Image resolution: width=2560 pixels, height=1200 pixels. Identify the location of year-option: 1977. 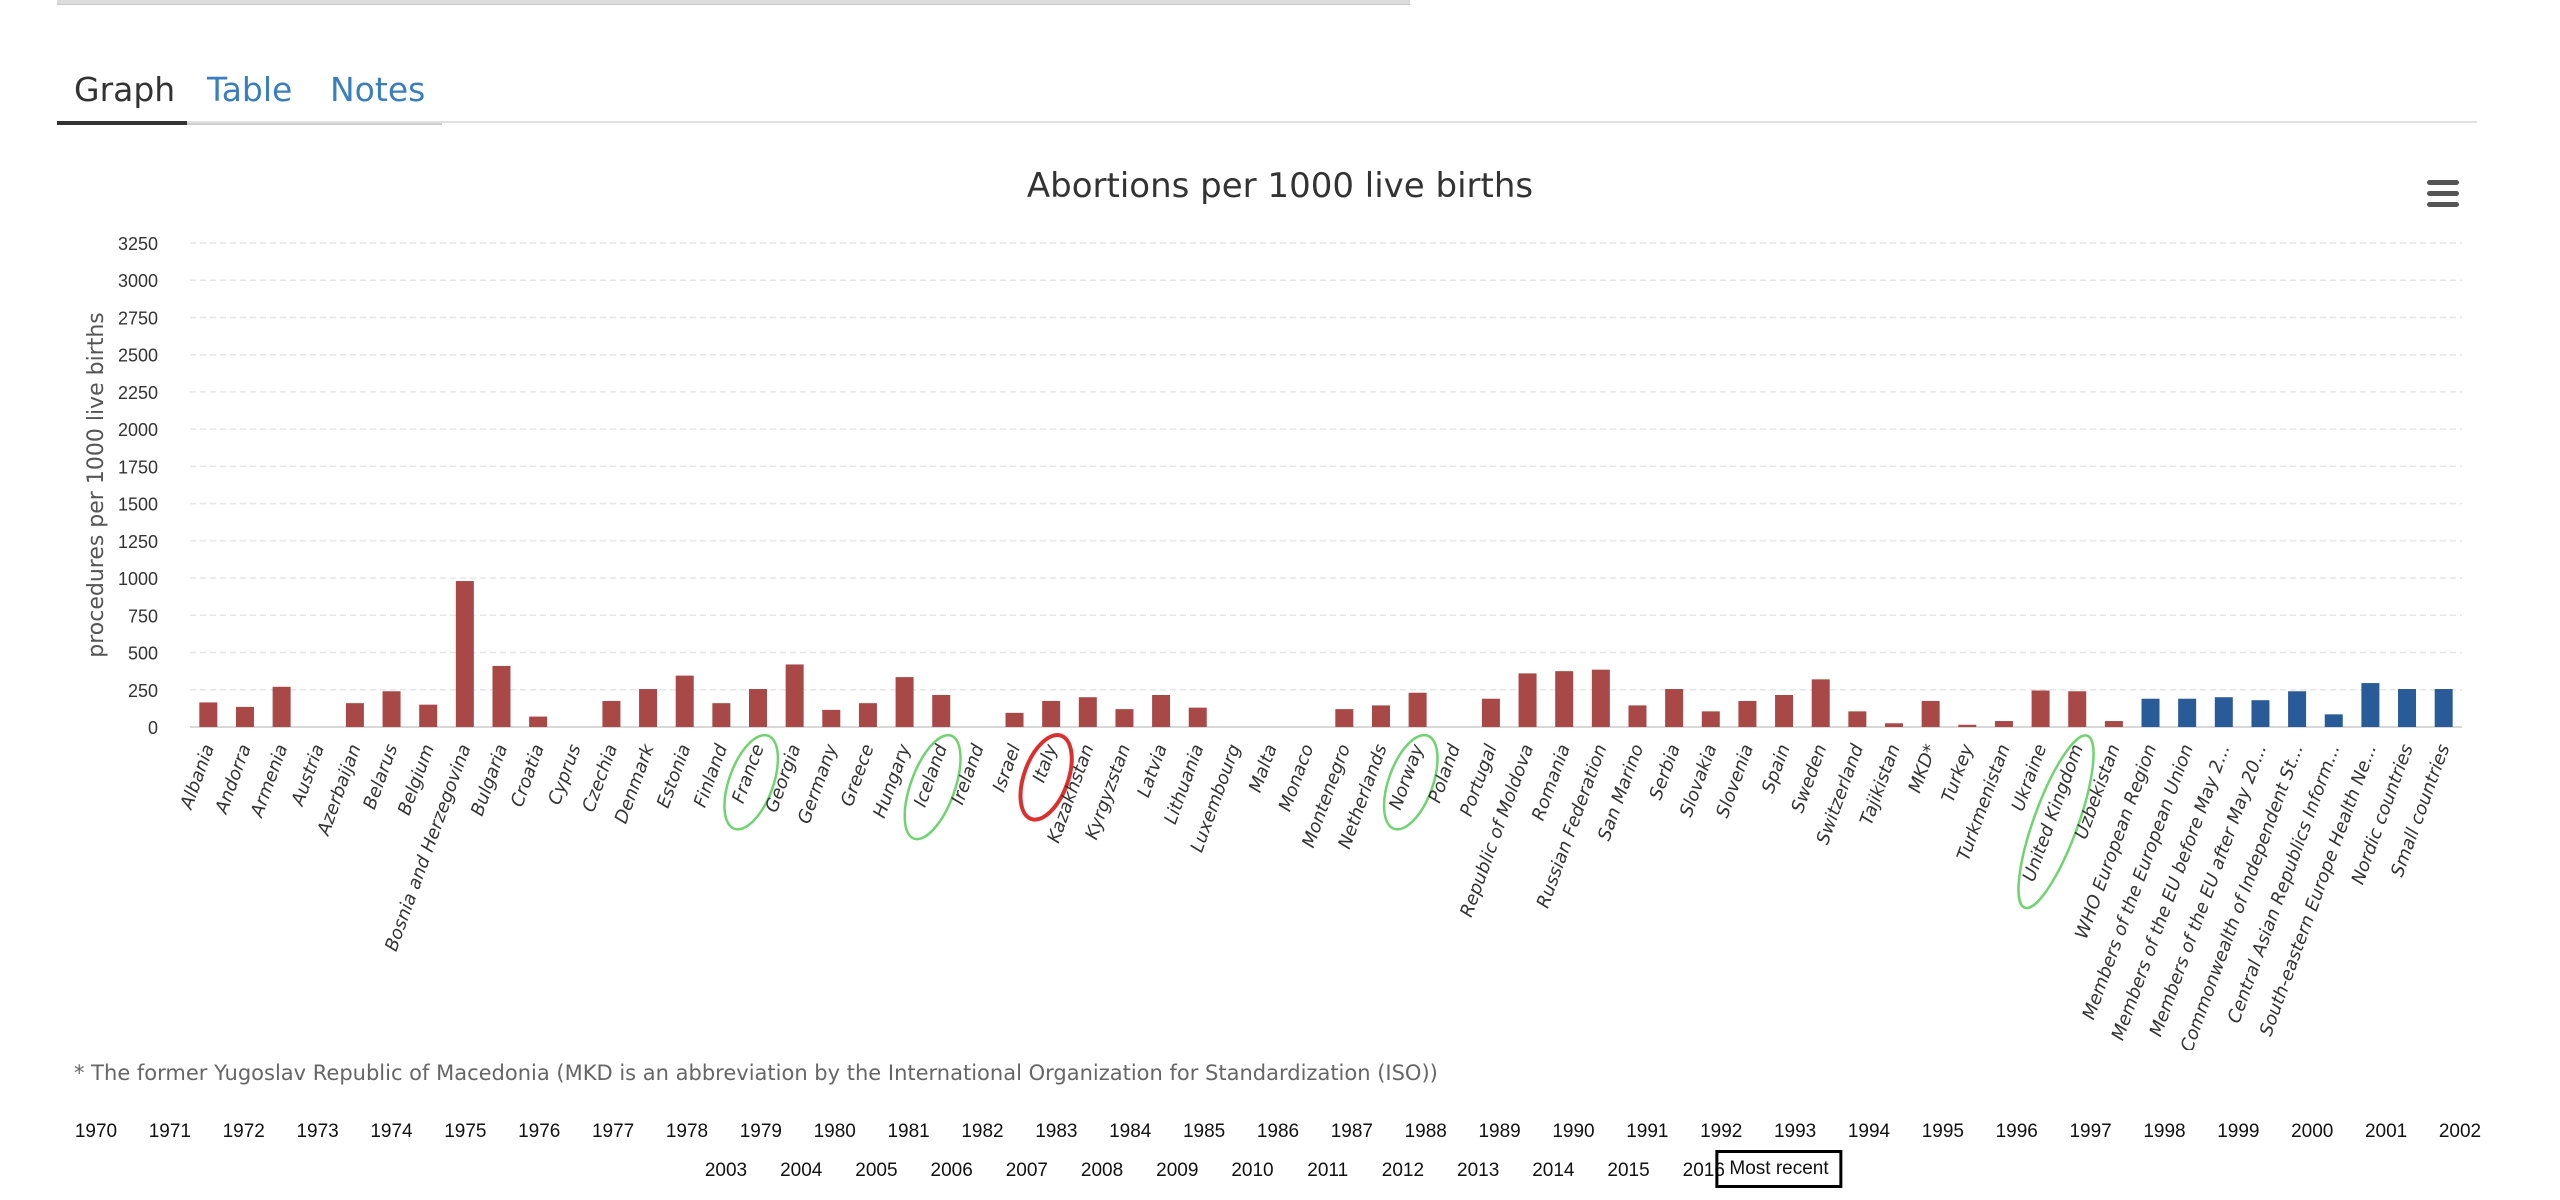
(613, 1131).